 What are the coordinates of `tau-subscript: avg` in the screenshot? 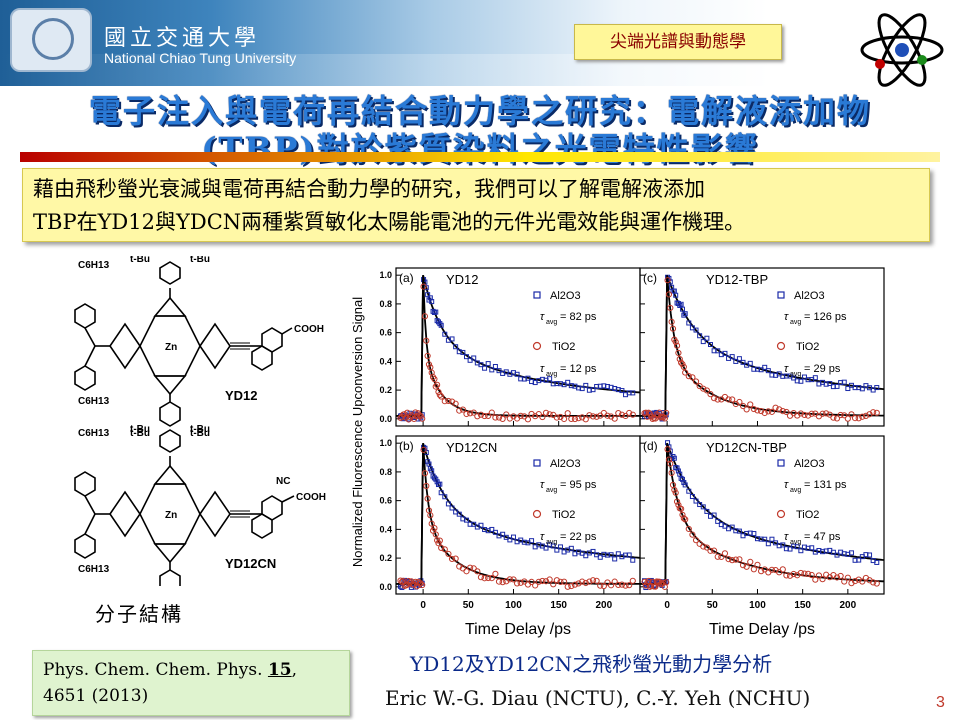 It's located at (551, 542).